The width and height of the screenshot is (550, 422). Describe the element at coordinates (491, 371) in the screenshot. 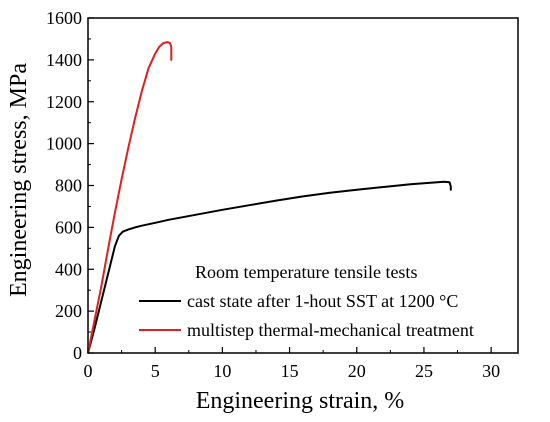

I see `x-tick-label: 30` at that location.